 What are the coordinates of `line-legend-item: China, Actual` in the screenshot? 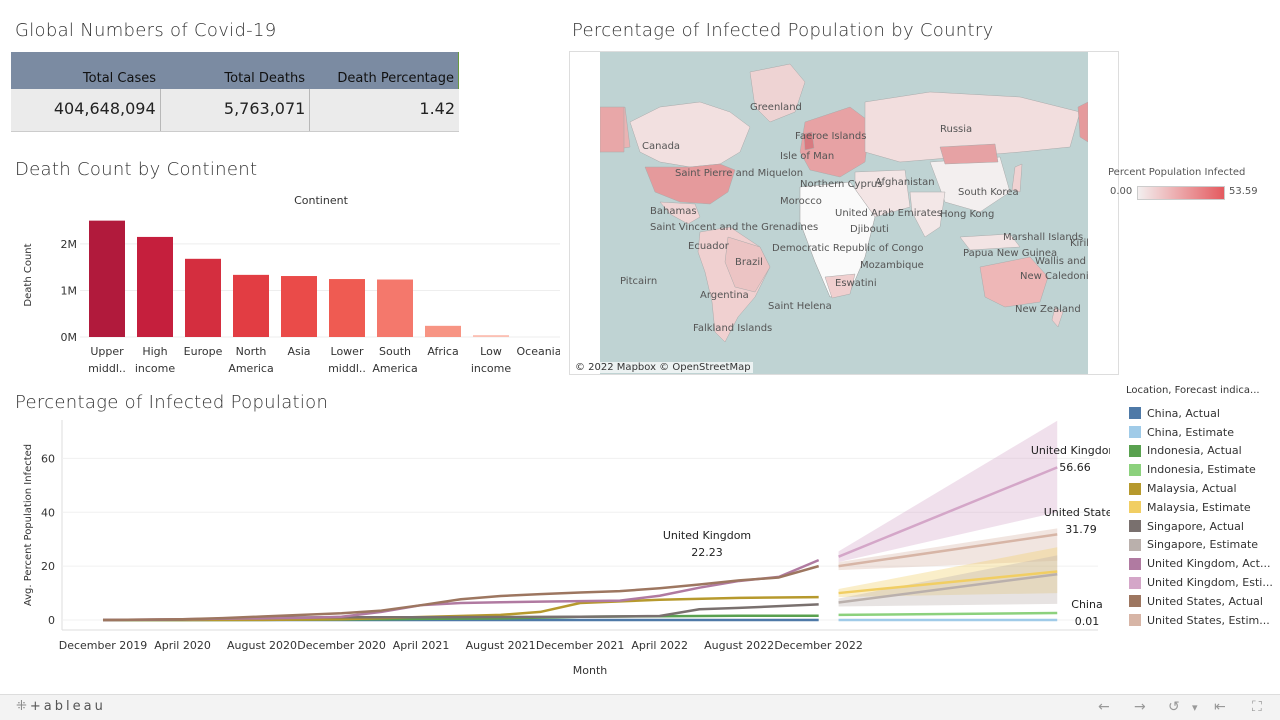 It's located at (1201, 413).